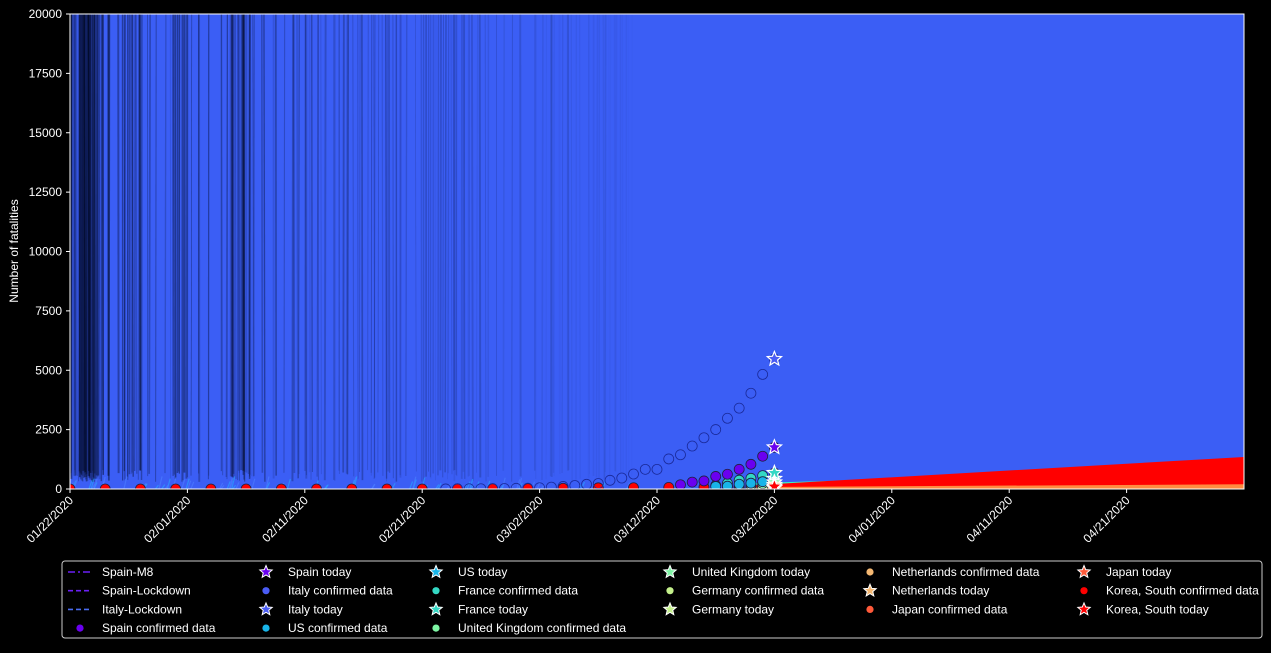  Describe the element at coordinates (340, 591) in the screenshot. I see `legend-label: Italy confirmed data` at that location.